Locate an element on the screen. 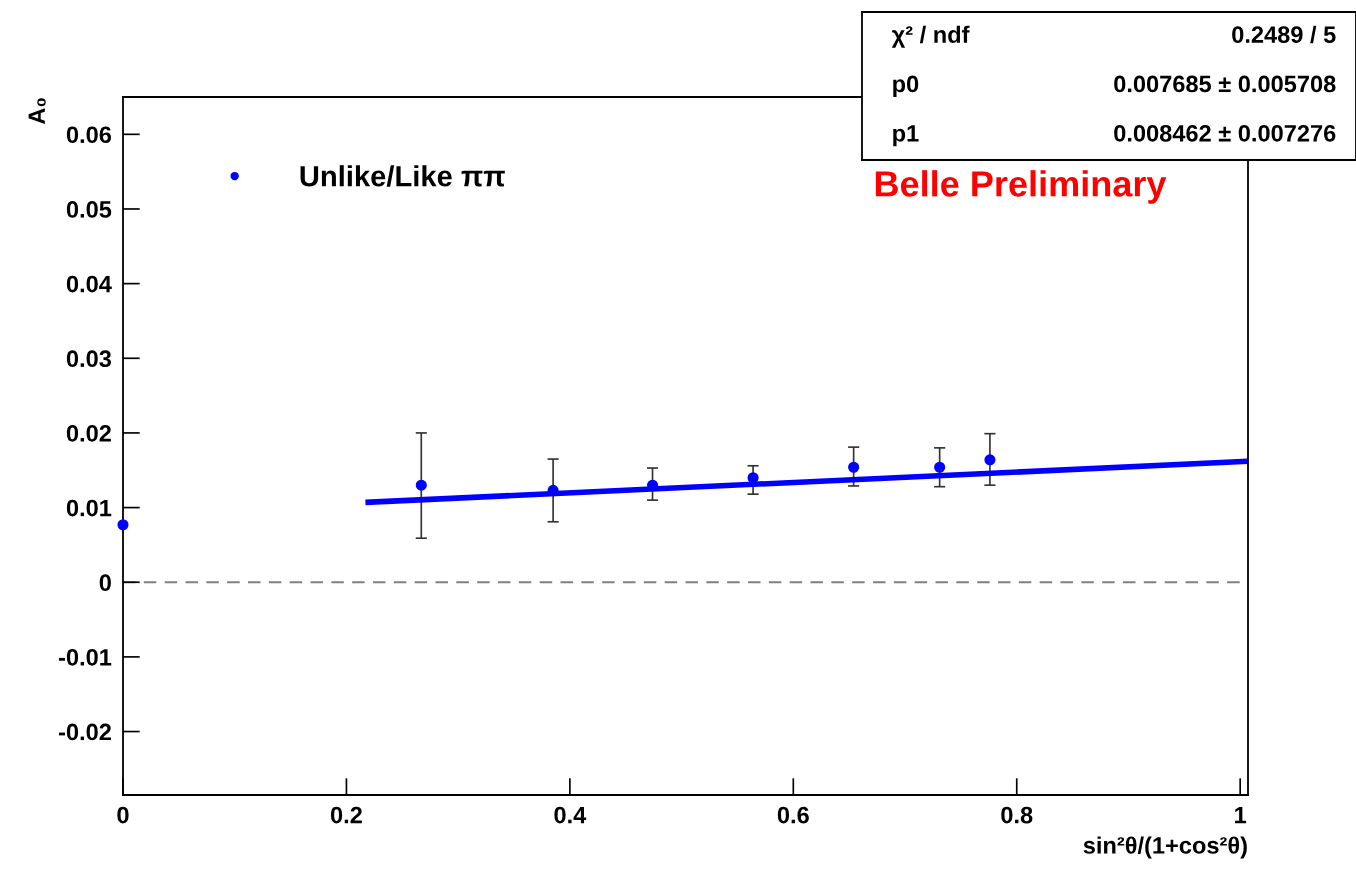 This screenshot has height=876, width=1356. legend-label: Unlike/Like ππ is located at coordinates (402, 176).